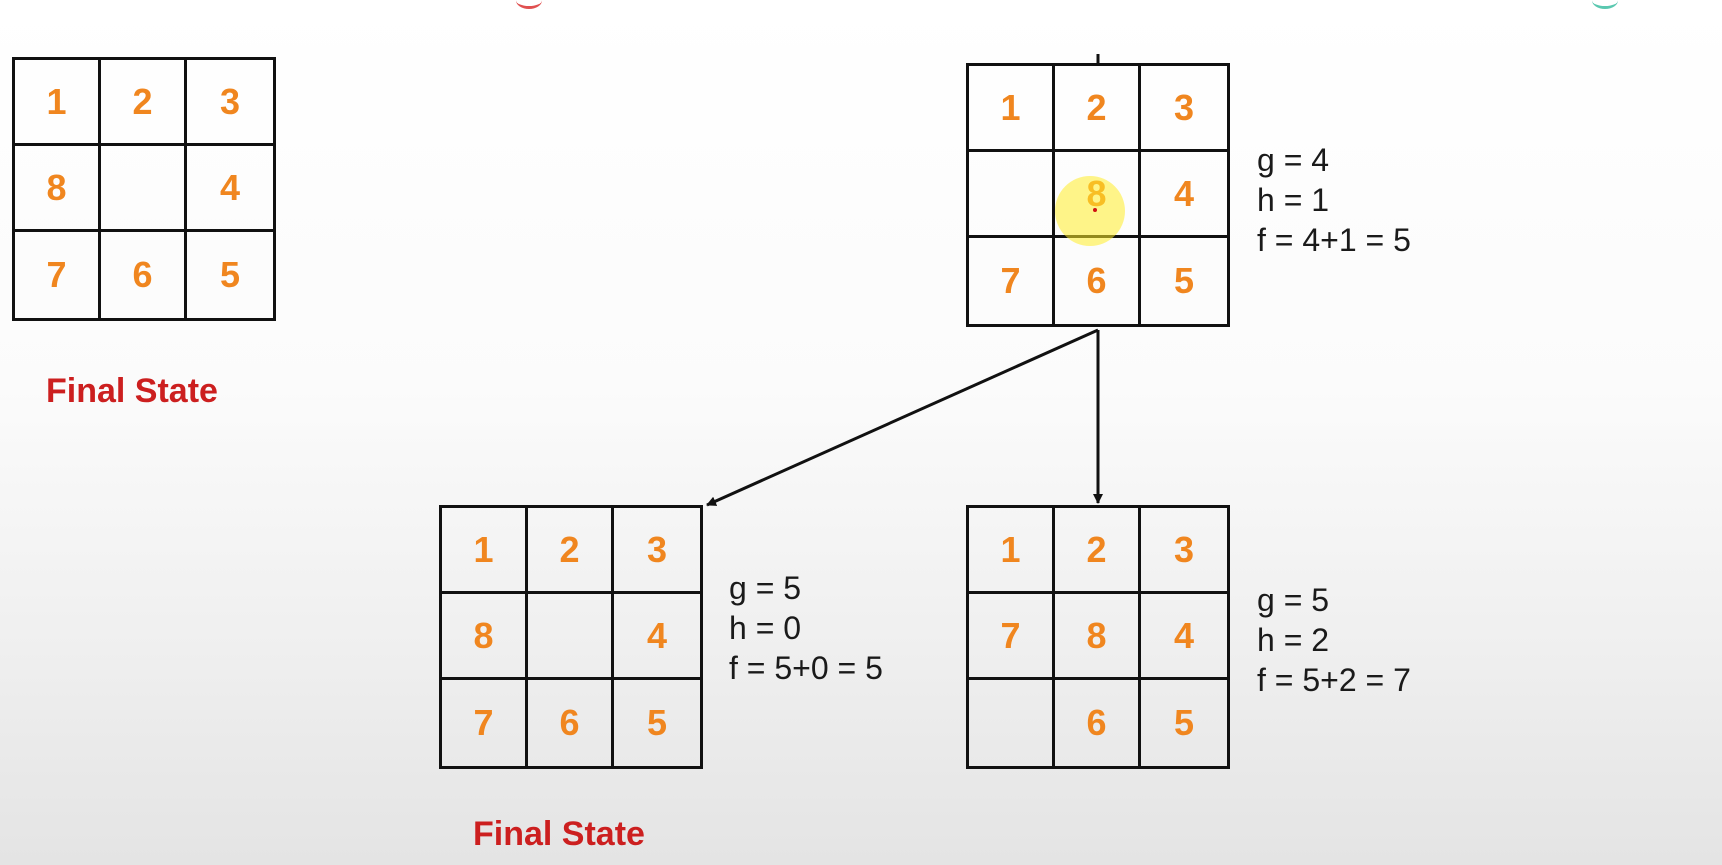 The image size is (1722, 865). I want to click on h-cost: h = 0, so click(765, 628).